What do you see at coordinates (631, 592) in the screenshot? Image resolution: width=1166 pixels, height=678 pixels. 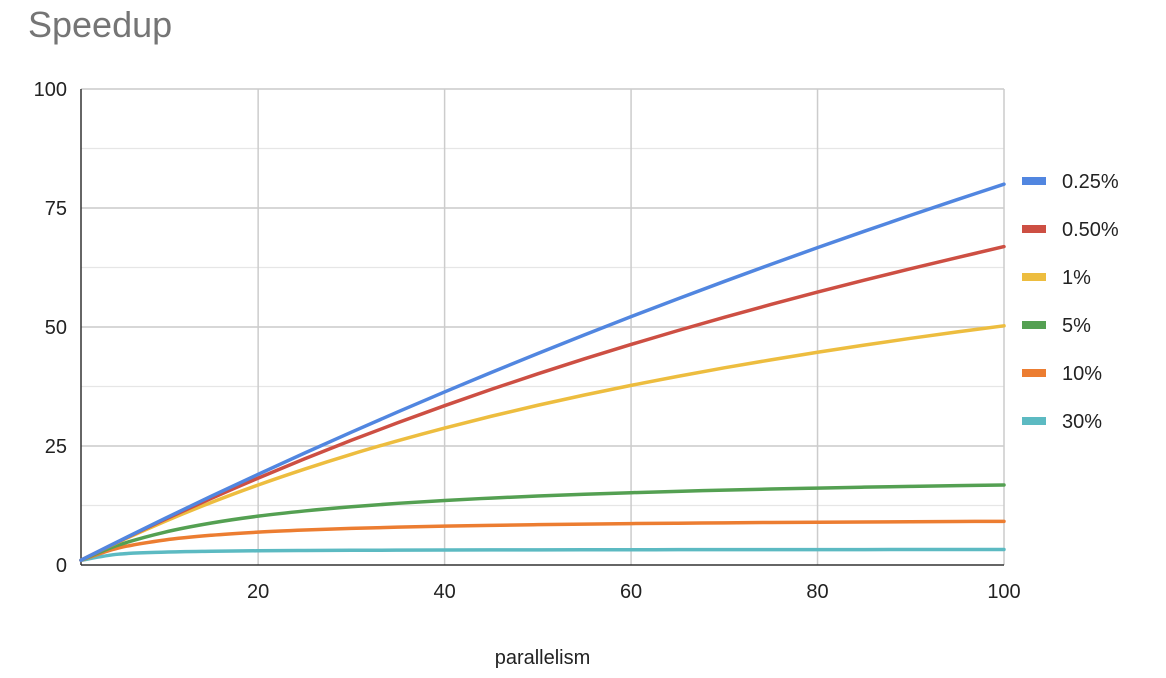 I see `x-tick-label: 60` at bounding box center [631, 592].